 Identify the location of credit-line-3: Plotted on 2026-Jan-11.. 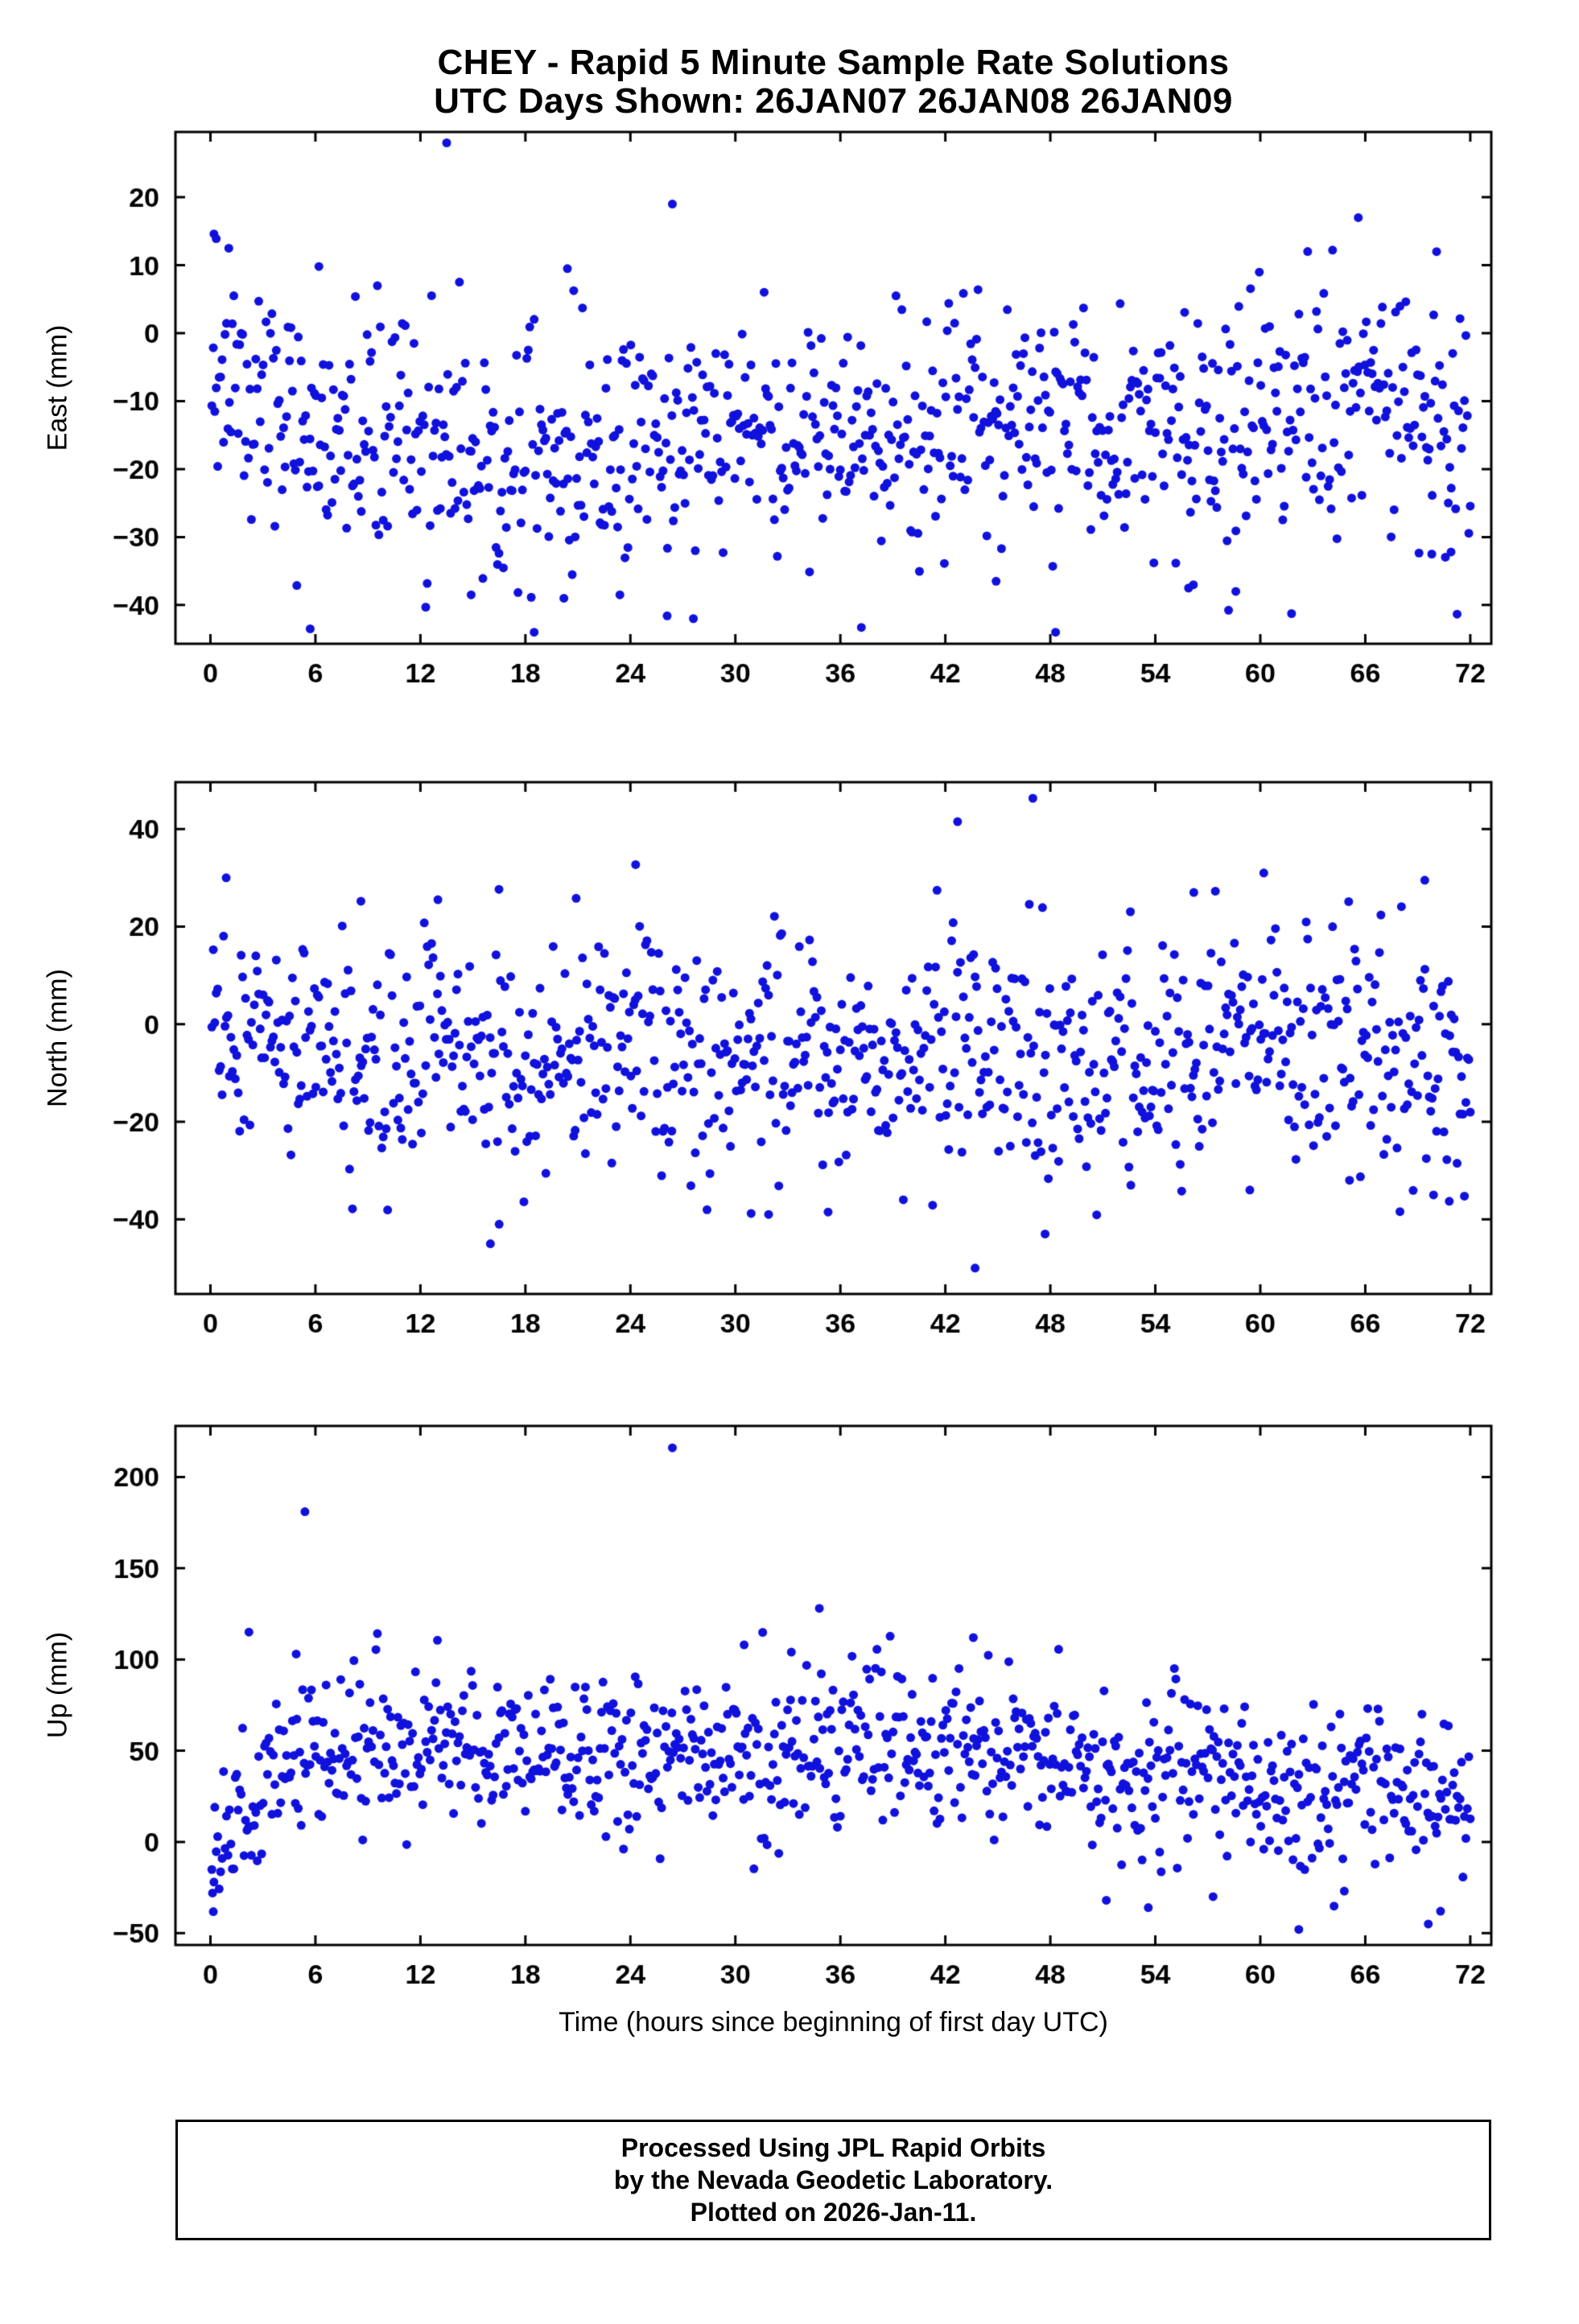
(833, 2212).